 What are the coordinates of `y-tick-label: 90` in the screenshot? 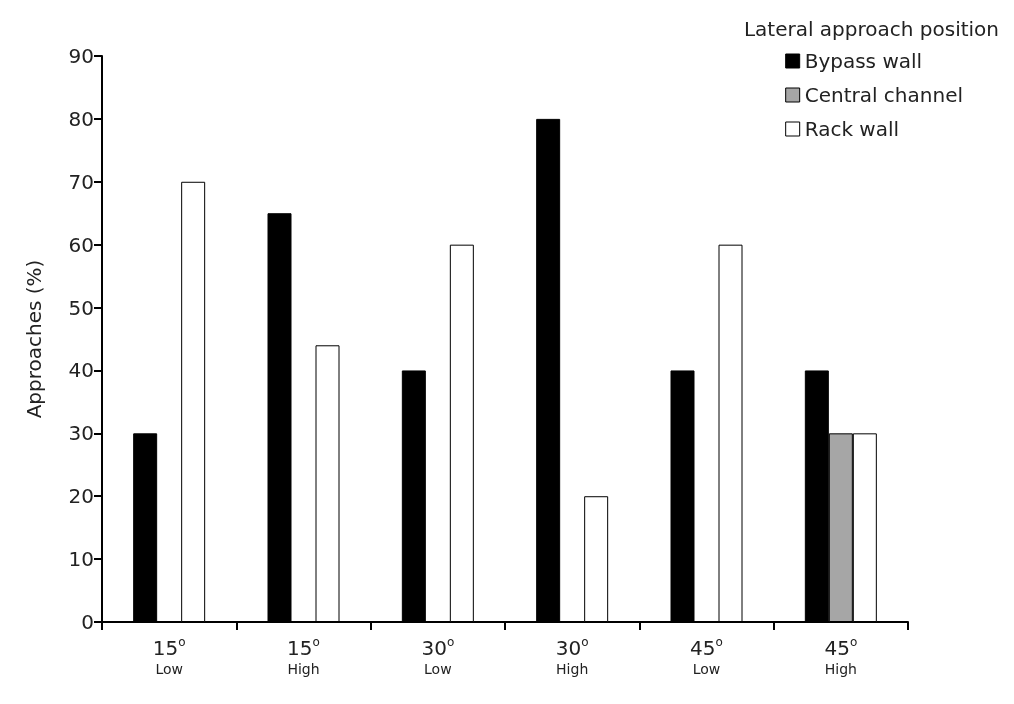 It's located at (81, 56).